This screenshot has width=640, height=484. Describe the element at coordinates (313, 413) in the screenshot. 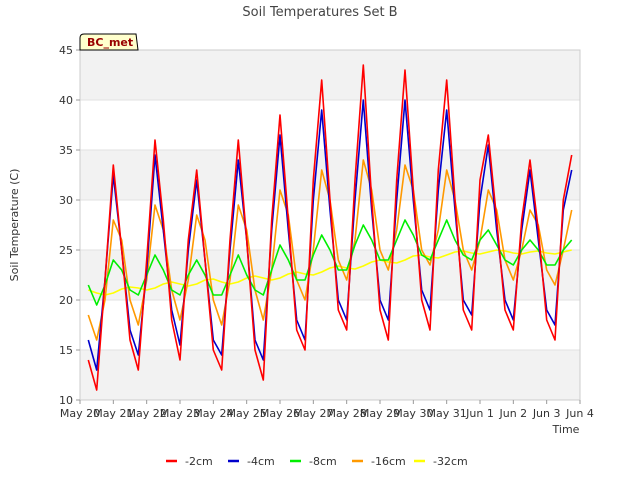

I see `x-tick-label: May 27` at that location.